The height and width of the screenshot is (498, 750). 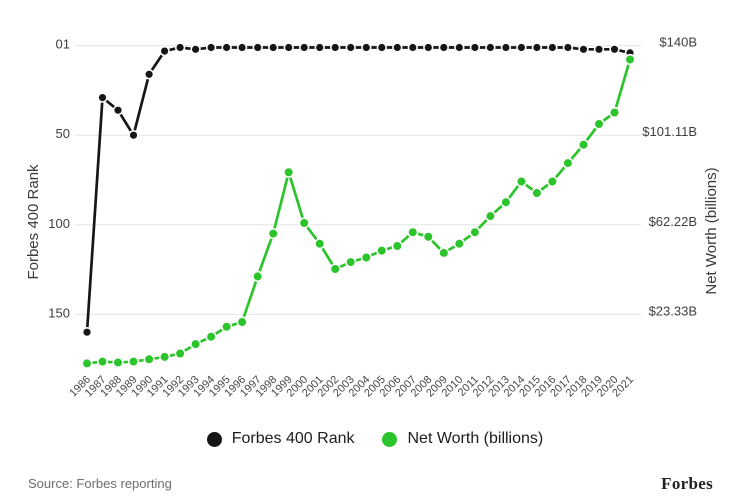 I want to click on rank-legend-dot-icon, so click(x=214, y=439).